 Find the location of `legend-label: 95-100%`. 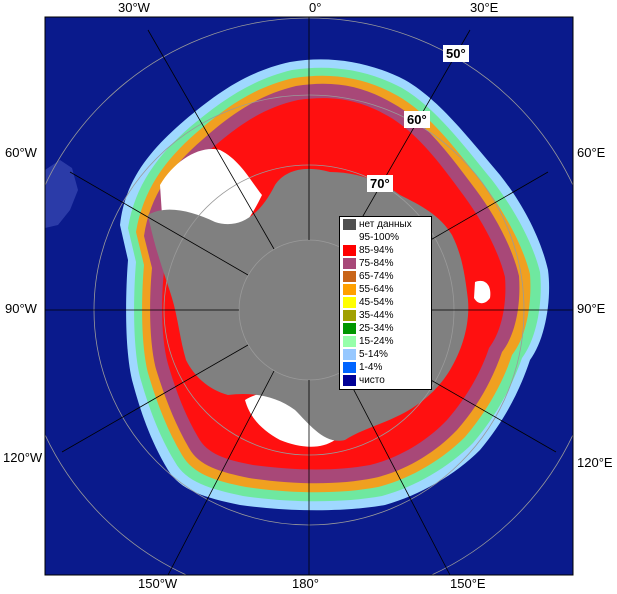

legend-label: 95-100% is located at coordinates (379, 237).